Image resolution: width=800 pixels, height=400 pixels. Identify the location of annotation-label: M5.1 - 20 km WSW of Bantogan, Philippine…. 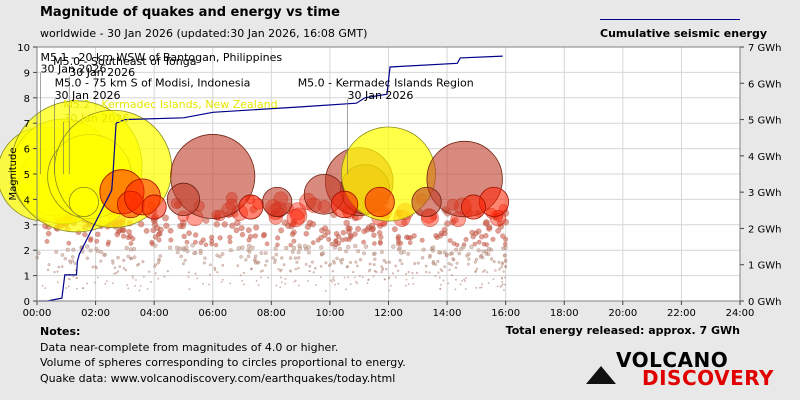
(162, 57).